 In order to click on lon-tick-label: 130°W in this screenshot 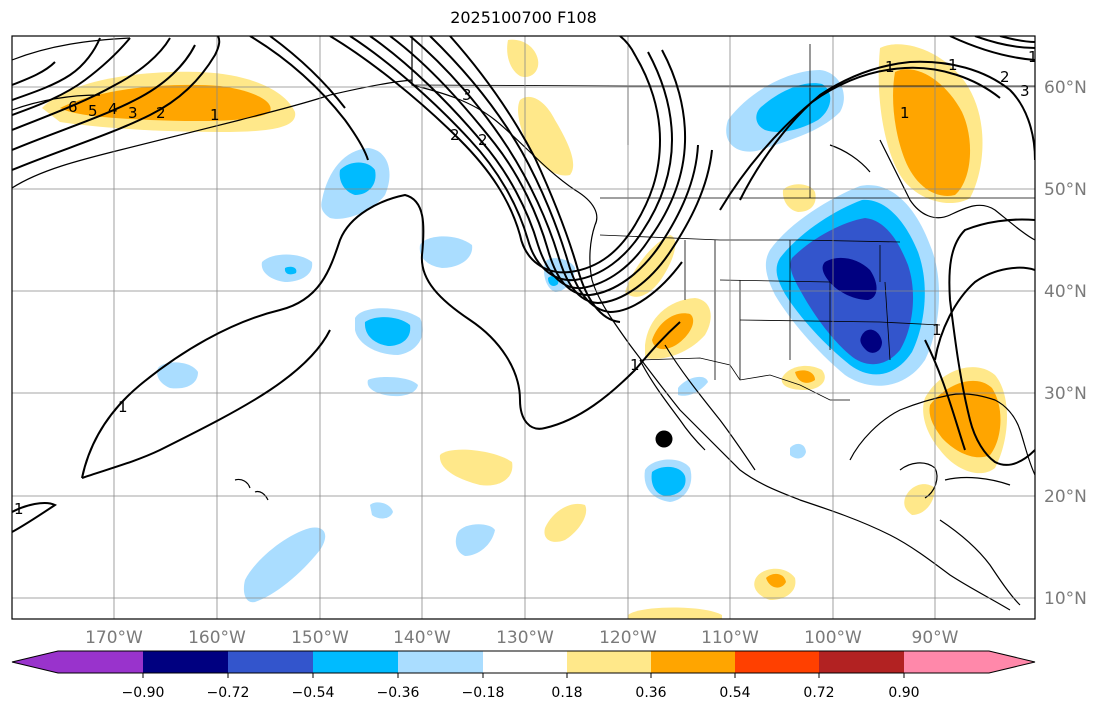, I will do `click(525, 638)`.